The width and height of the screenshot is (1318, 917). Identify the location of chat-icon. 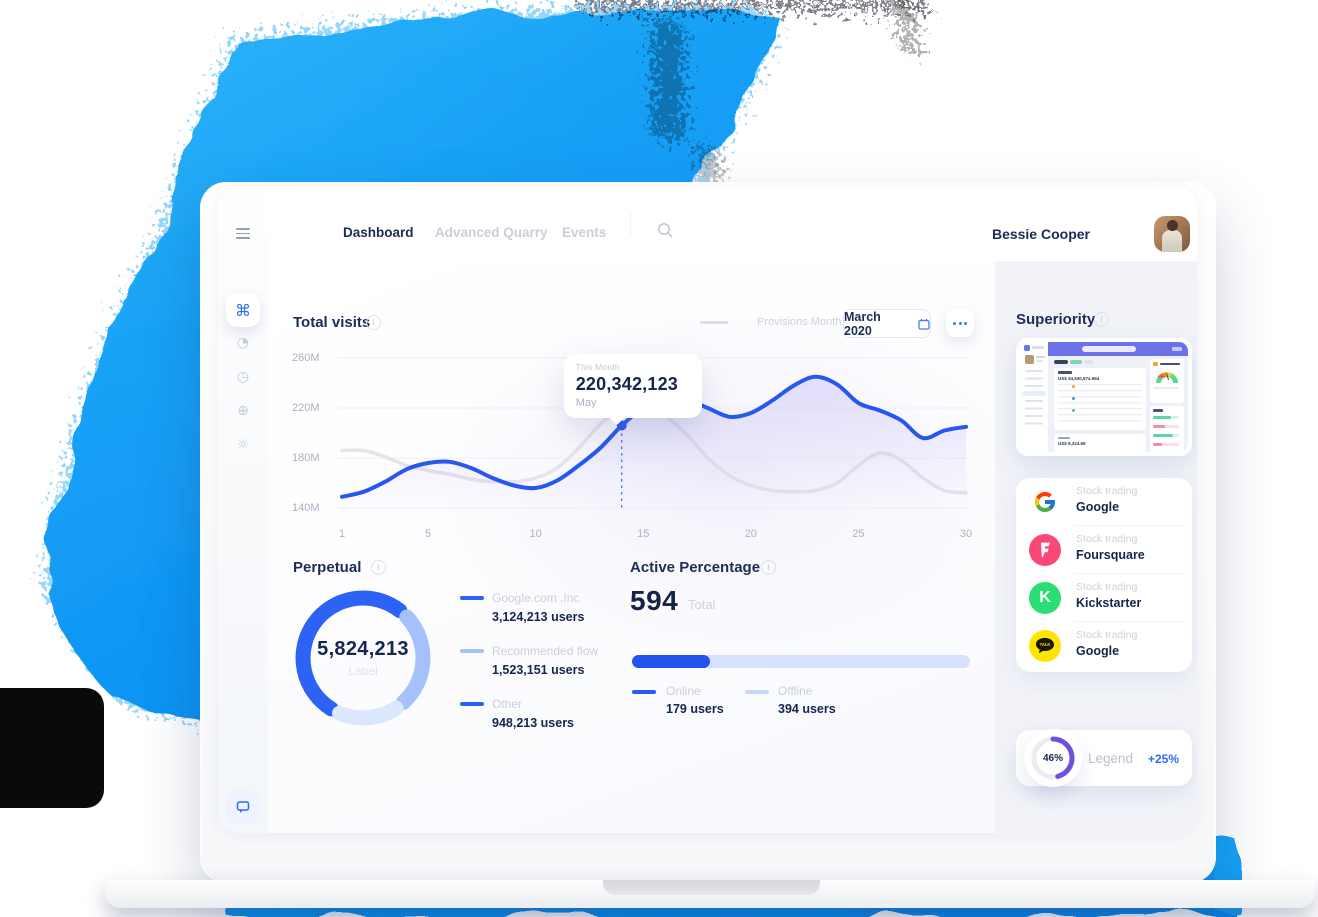
(242, 807).